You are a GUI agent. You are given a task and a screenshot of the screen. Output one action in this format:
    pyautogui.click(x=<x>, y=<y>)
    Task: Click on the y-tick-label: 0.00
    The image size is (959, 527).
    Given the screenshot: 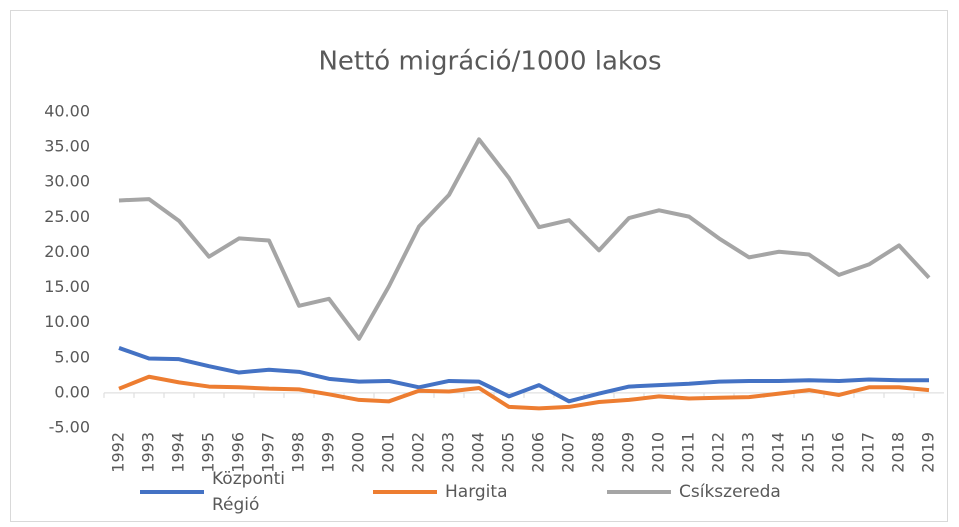 What is the action you would take?
    pyautogui.click(x=72, y=391)
    